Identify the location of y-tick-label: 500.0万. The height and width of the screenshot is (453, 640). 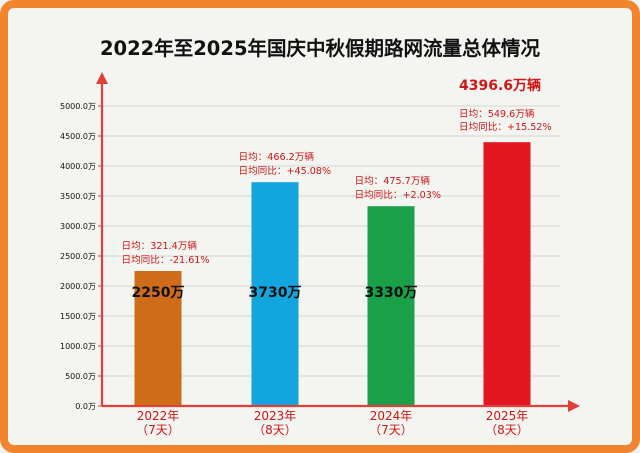
(80, 376).